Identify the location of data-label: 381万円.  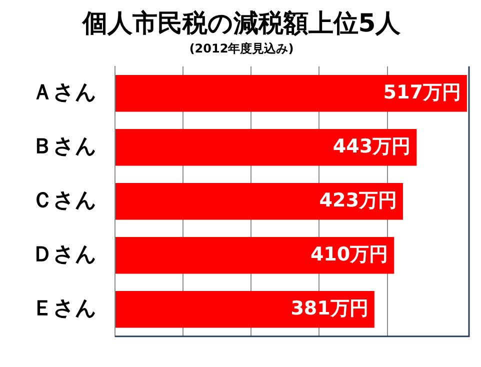
(329, 308).